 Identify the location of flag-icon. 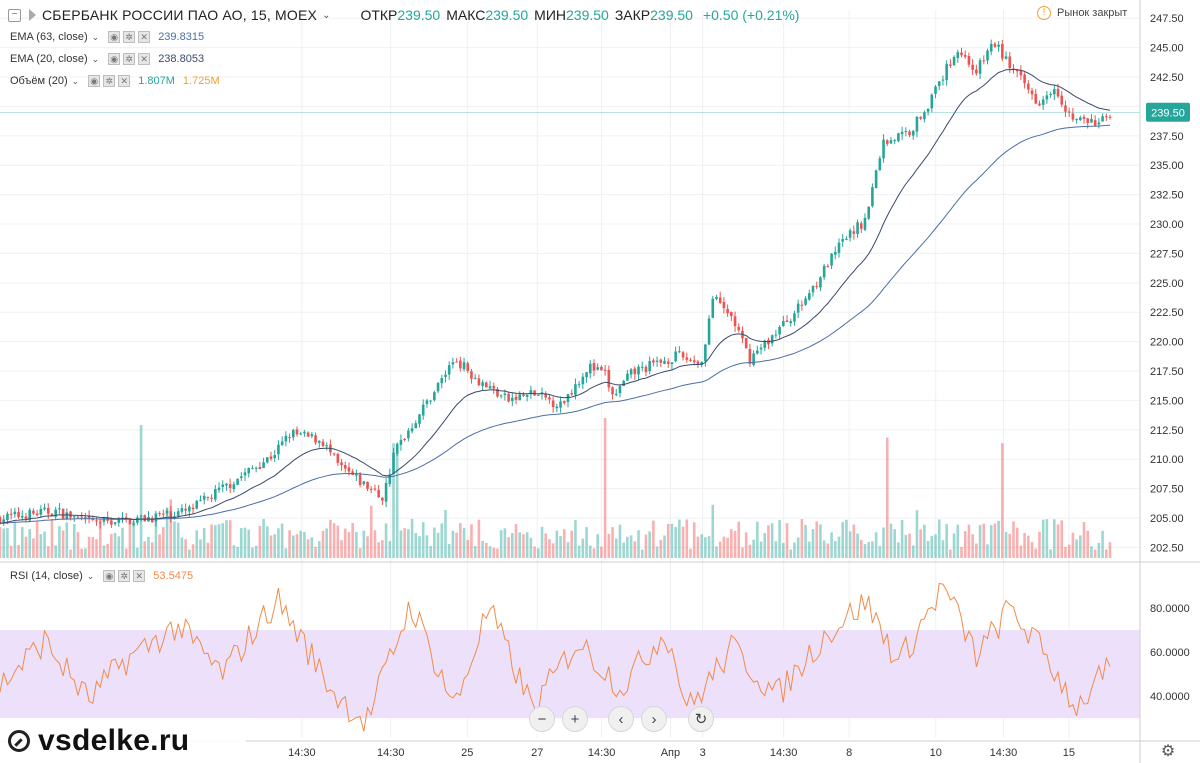
(32, 15).